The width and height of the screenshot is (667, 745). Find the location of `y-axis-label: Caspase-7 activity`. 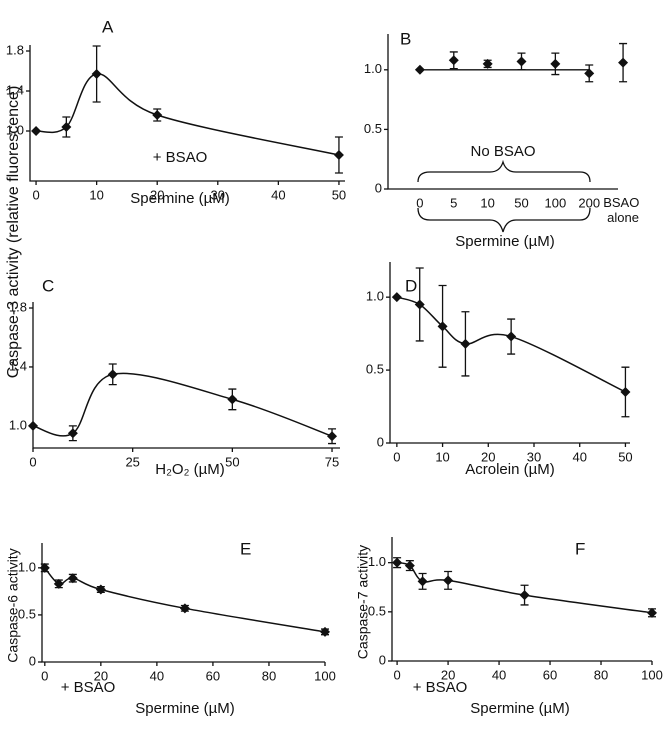

y-axis-label: Caspase-7 activity is located at coordinates (363, 602).